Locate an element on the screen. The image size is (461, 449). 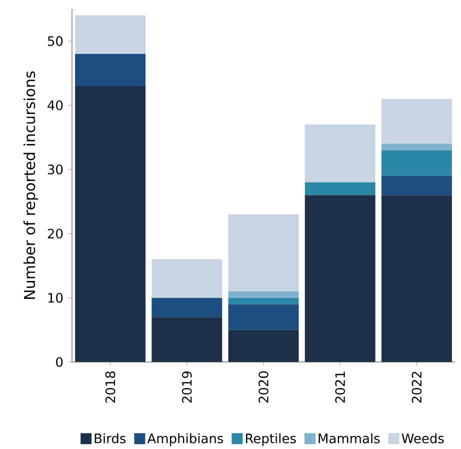
x-tick-label: 2018 is located at coordinates (110, 387).